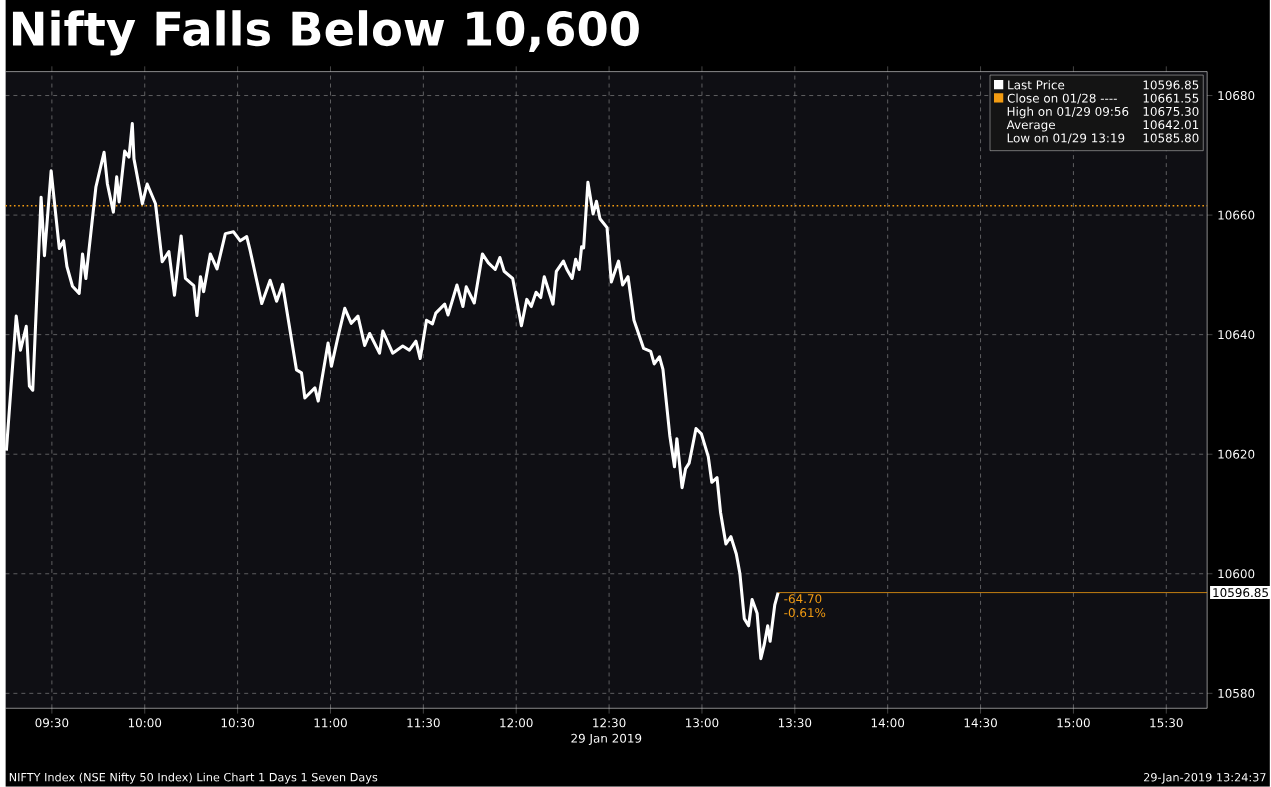 The height and width of the screenshot is (787, 1271). Describe the element at coordinates (1236, 96) in the screenshot. I see `y-tick-label: 10680` at that location.